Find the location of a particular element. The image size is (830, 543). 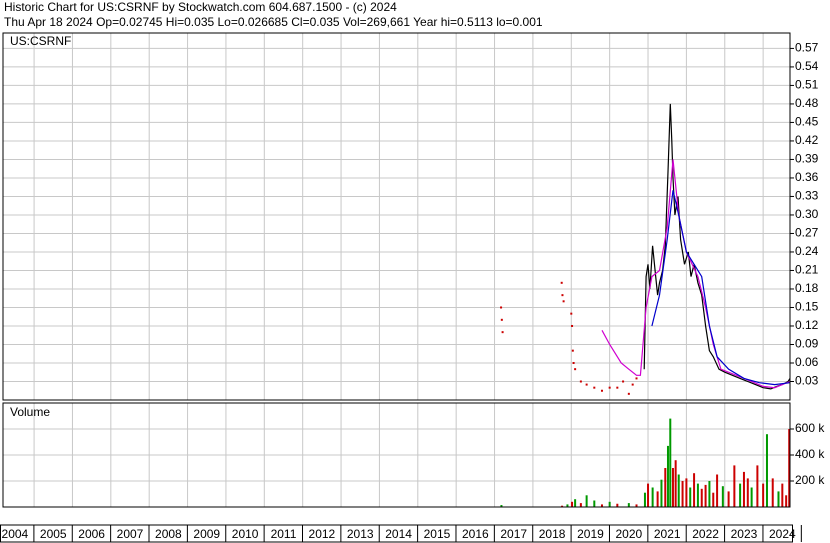

y-tick-label: 0.27 is located at coordinates (807, 233).